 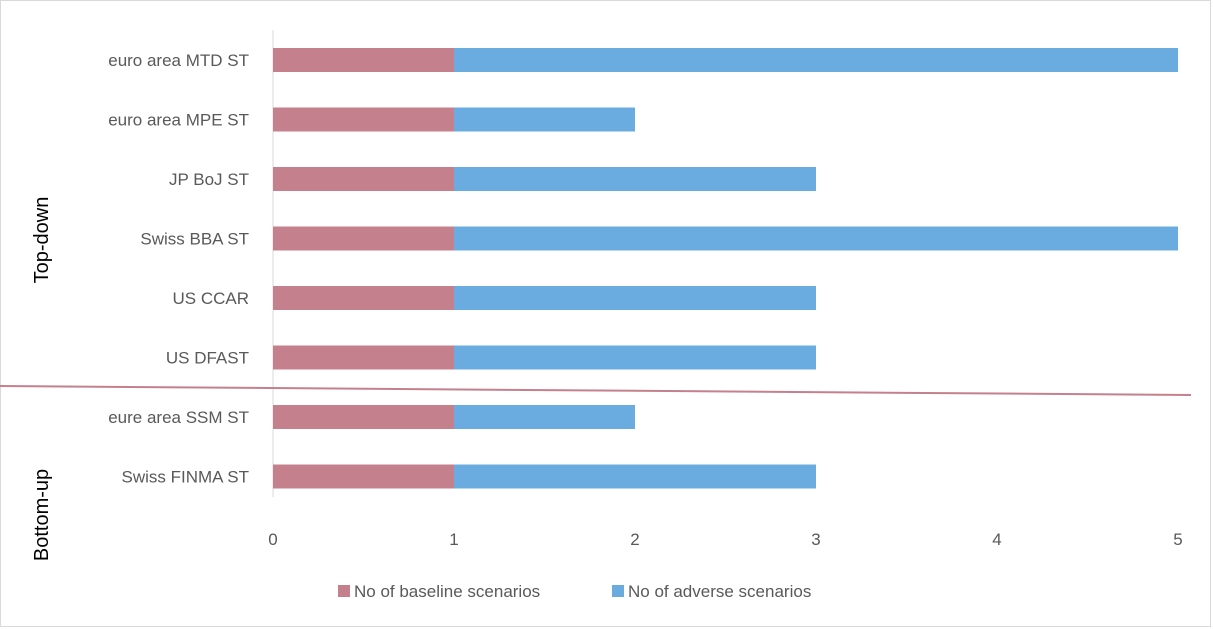 I want to click on x-tick-labels: 0 1 2 3 4 5, so click(x=725, y=539).